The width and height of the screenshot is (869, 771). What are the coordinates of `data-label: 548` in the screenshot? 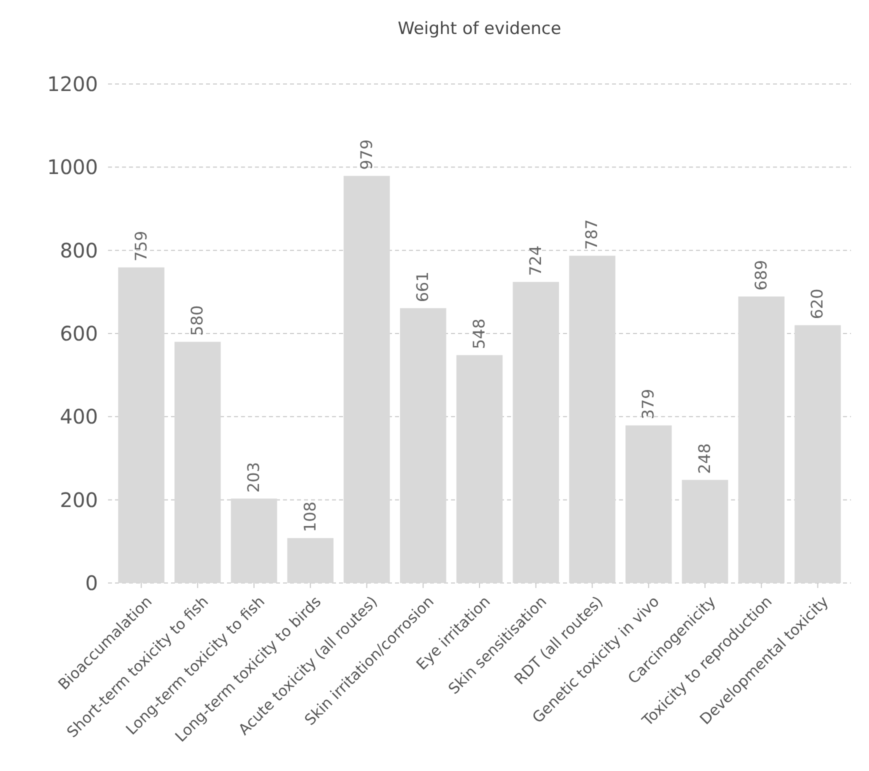 It's located at (479, 334).